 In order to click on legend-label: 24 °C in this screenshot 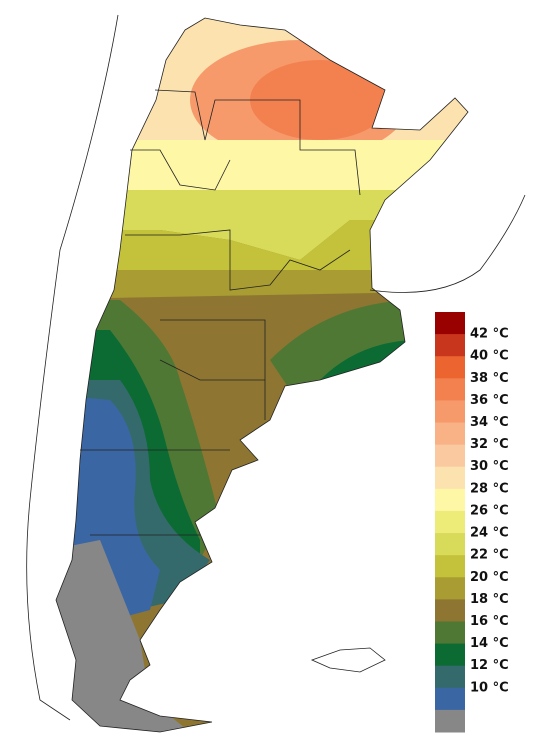, I will do `click(489, 533)`.